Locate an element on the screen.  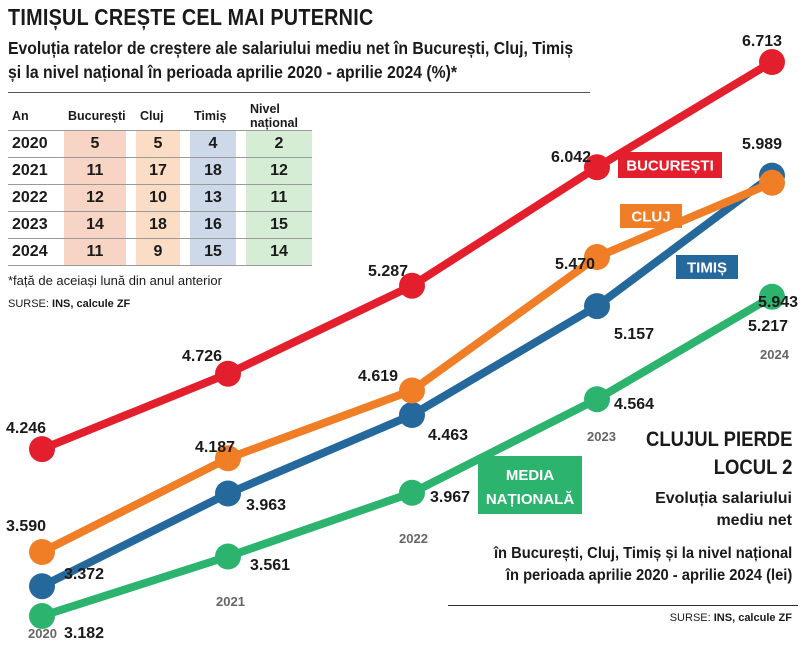
col-header-bucuresti: București is located at coordinates (97, 116).